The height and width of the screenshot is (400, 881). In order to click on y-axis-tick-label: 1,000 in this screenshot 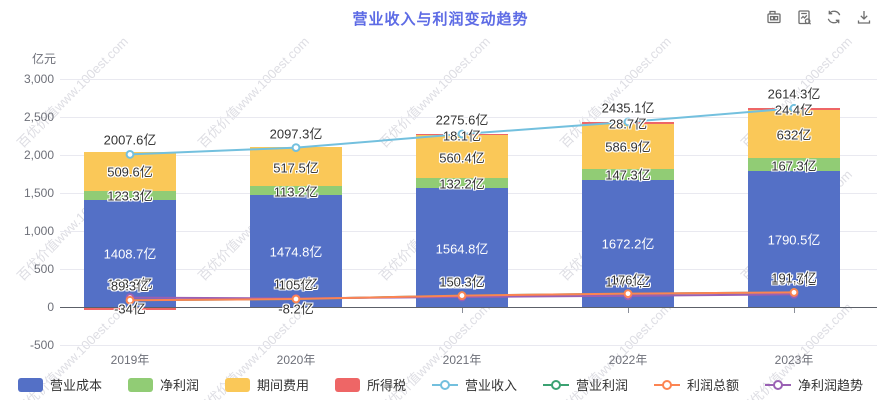, I will do `click(38, 231)`.